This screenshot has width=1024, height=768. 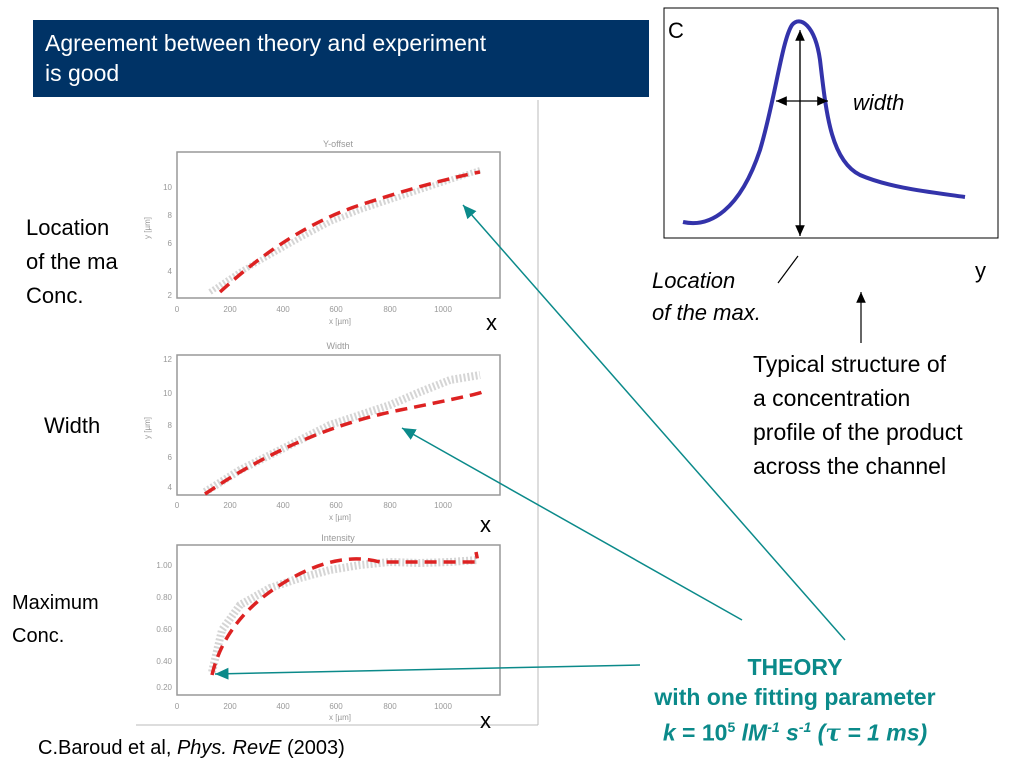 I want to click on plot-location-theory-curve, so click(x=349, y=232).